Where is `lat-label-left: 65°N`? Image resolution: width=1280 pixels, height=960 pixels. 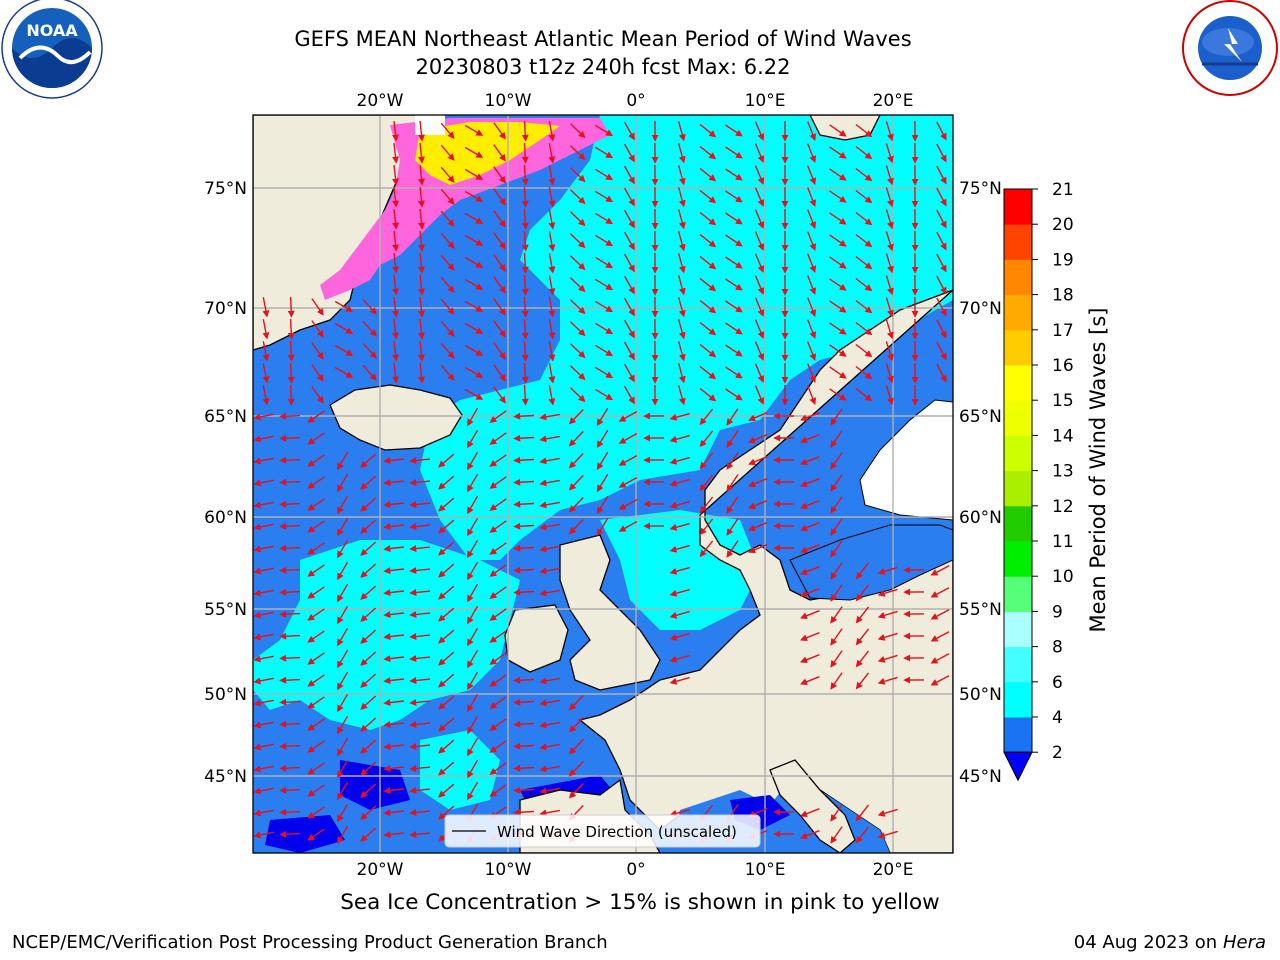 lat-label-left: 65°N is located at coordinates (225, 417).